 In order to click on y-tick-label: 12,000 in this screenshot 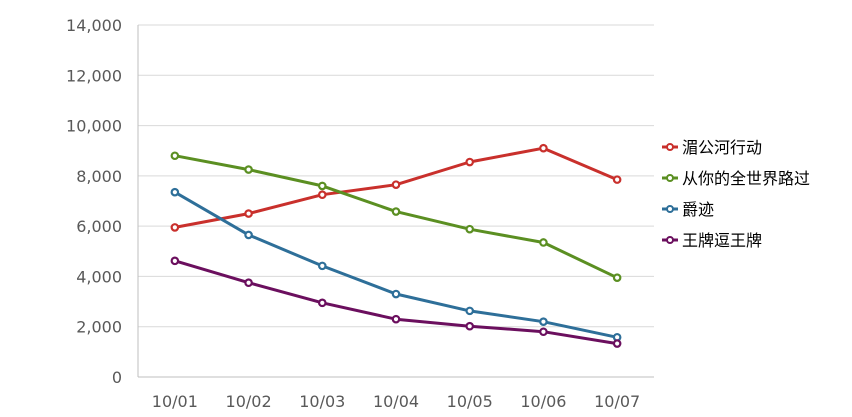, I will do `click(94, 75)`.